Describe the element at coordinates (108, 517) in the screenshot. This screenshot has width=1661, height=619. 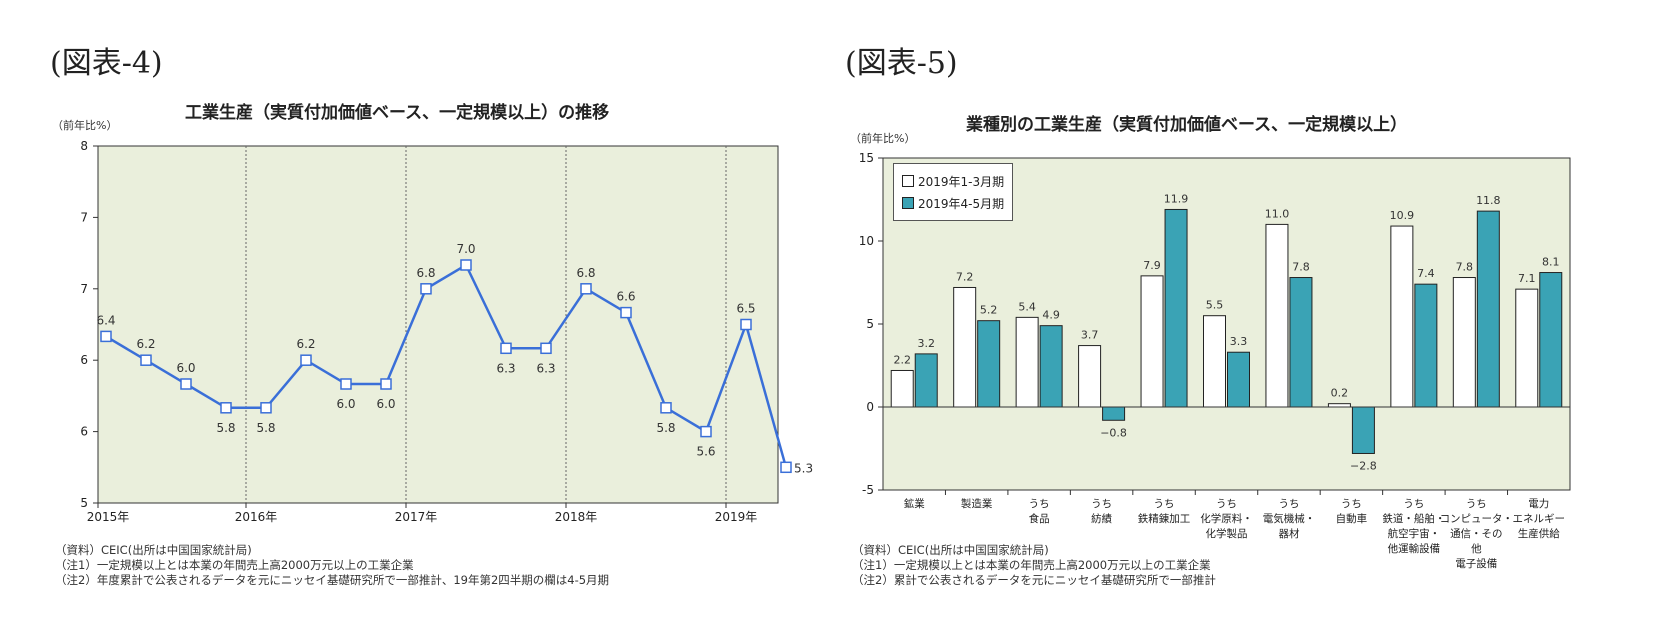
I see `line-x-tick-label: 2015年` at that location.